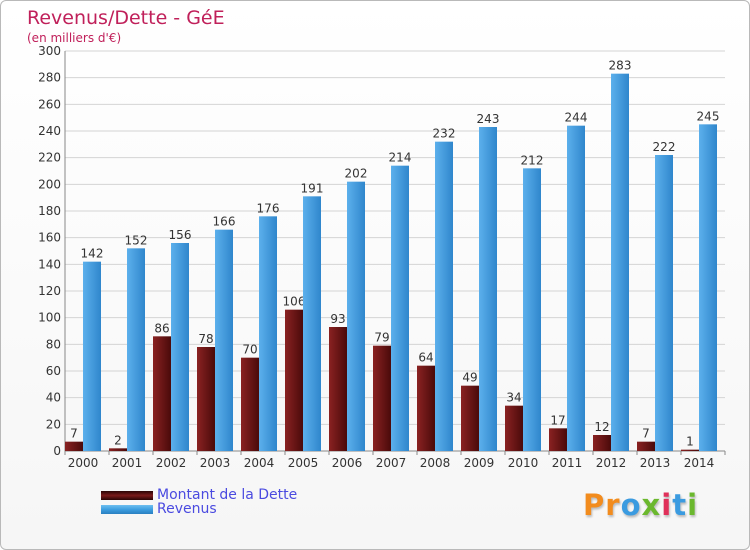  Describe the element at coordinates (294, 302) in the screenshot. I see `debt-value-label: 106` at that location.